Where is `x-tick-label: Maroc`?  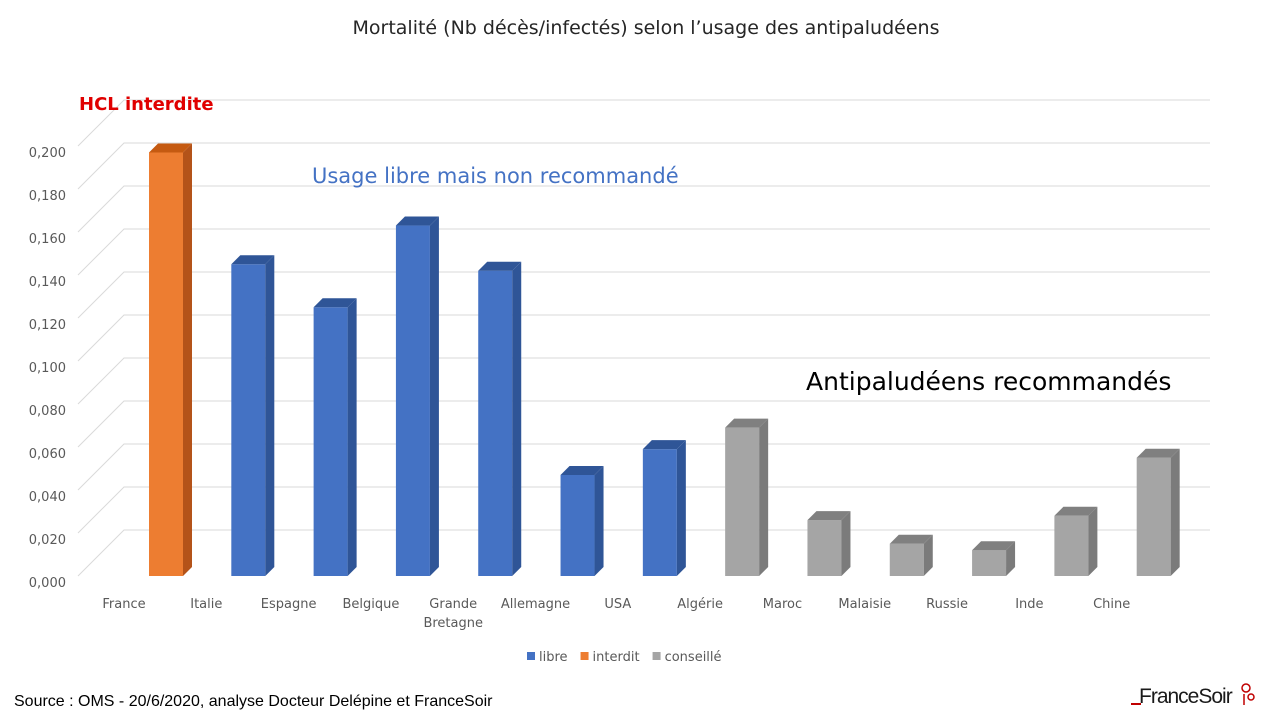 x-tick-label: Maroc is located at coordinates (782, 604).